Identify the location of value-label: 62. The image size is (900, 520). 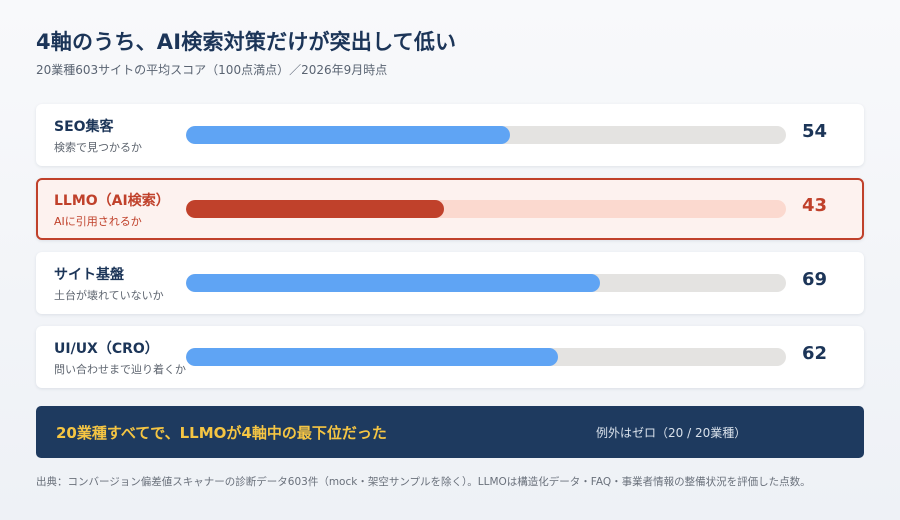
(815, 353).